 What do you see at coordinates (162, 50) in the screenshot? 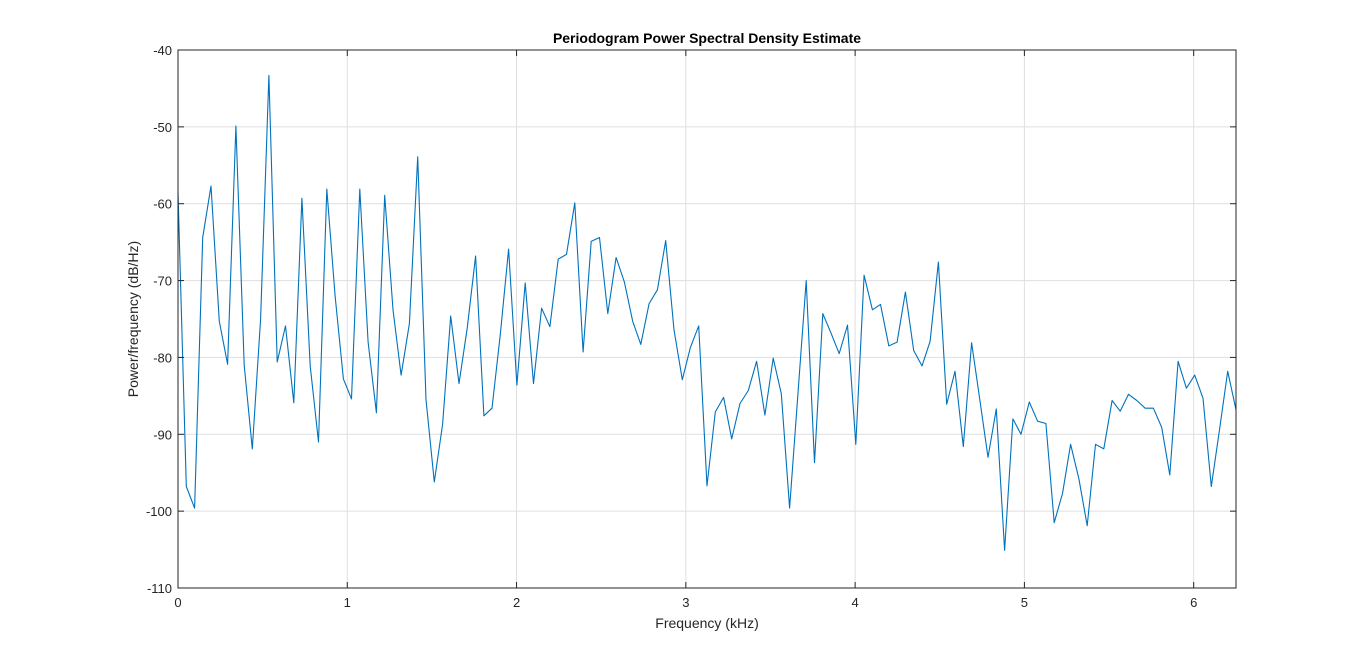
I see `y-tick-label: -40` at bounding box center [162, 50].